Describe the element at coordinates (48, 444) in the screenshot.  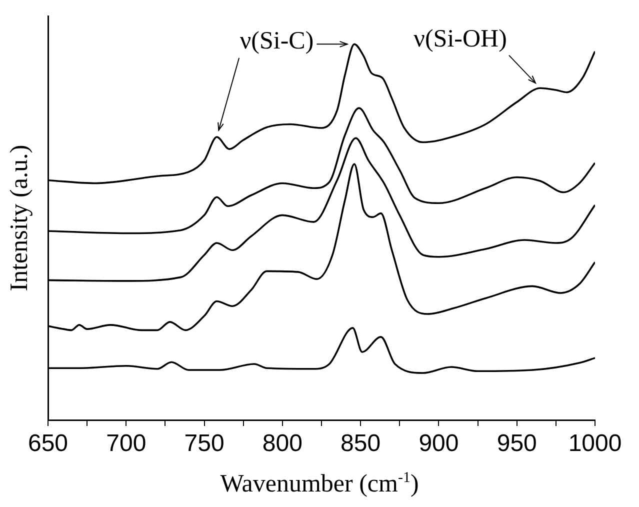
I see `x-tick-label: 650` at that location.